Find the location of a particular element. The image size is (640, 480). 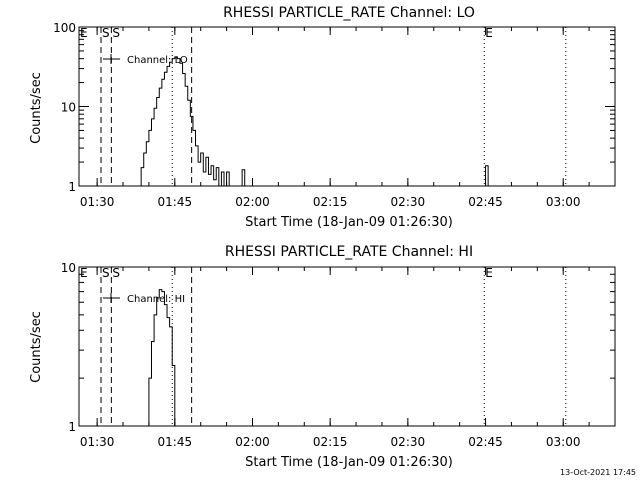

chart-title-lo: RHESSI PARTICLE_RATE Channel: LO is located at coordinates (349, 13).